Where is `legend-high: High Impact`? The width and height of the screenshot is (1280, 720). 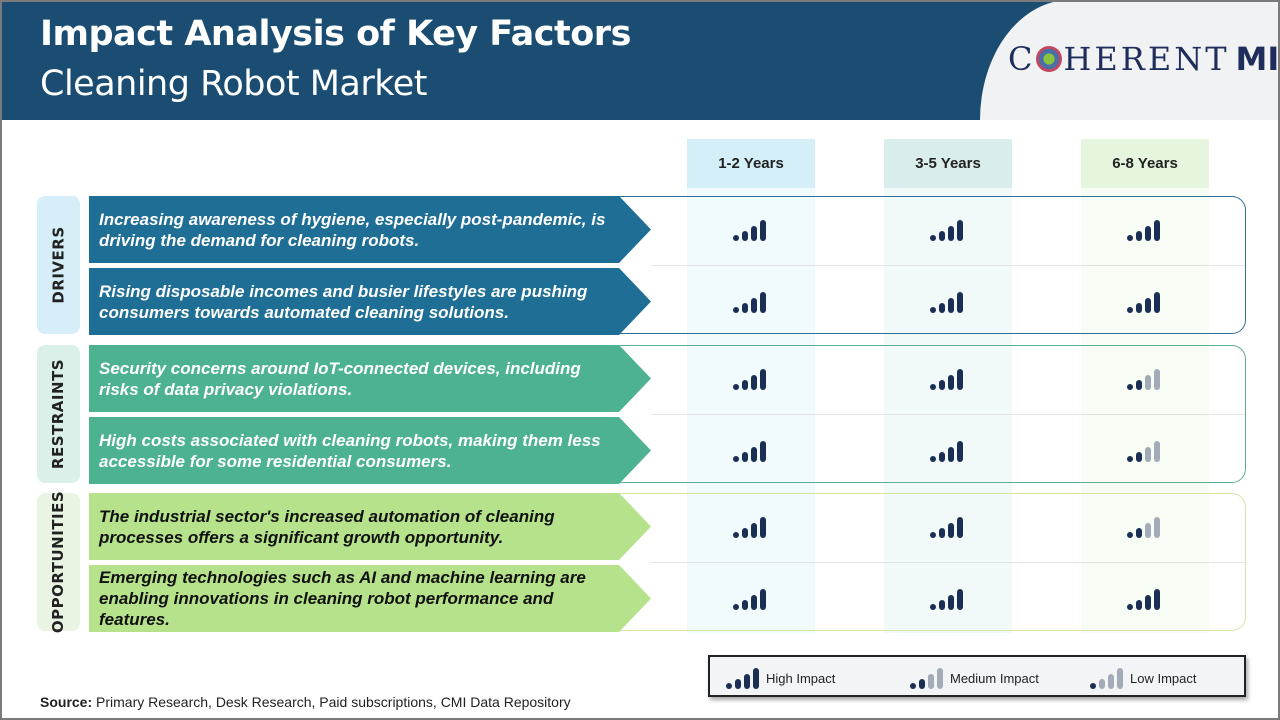 legend-high: High Impact is located at coordinates (780, 678).